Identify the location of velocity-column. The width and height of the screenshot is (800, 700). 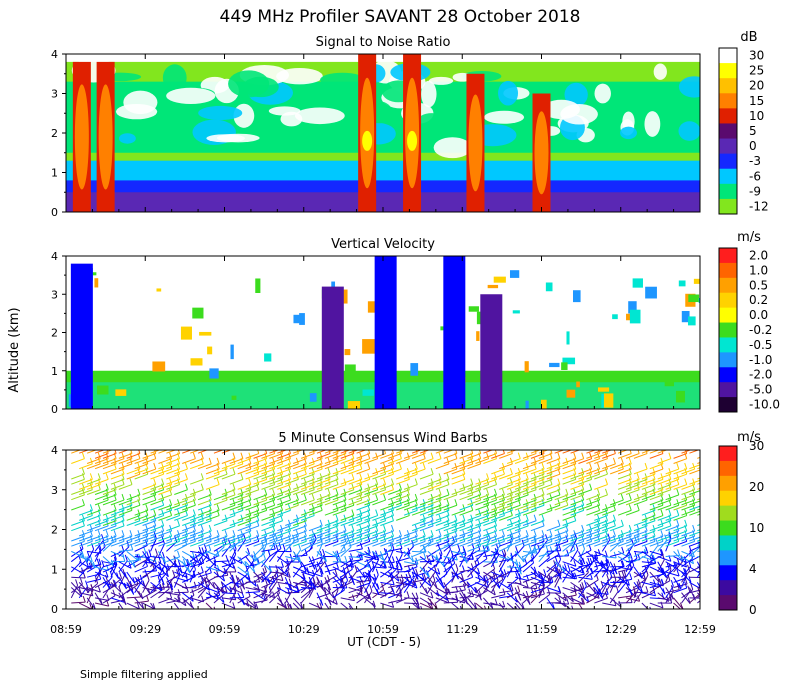
(385, 332).